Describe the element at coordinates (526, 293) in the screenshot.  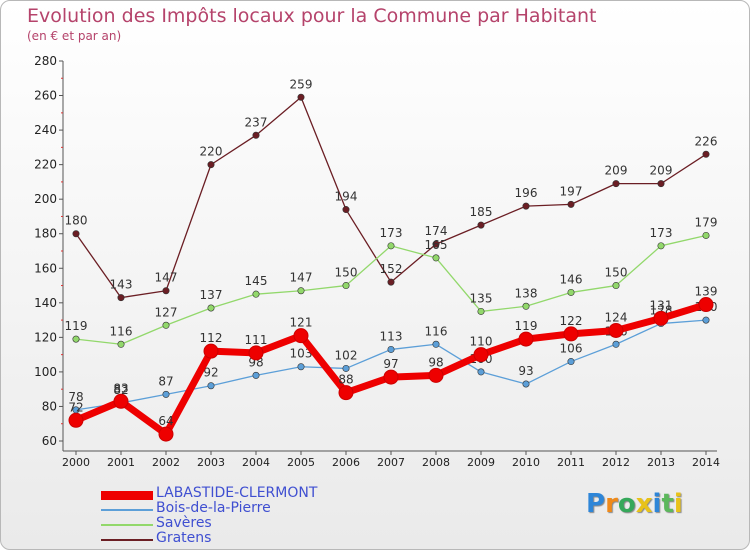
I see `data-label: 138` at that location.